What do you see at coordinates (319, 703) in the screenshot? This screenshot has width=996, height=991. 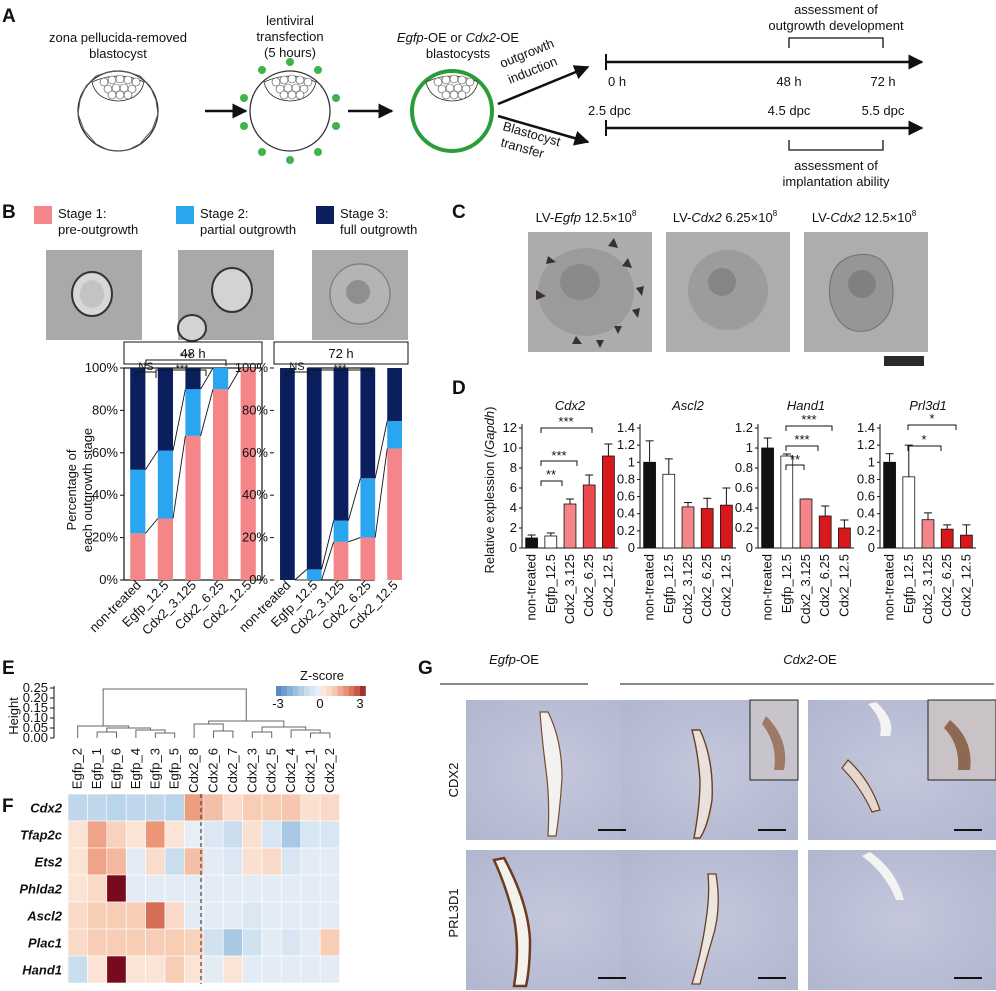 I see `zscore-tick-zero: 0` at bounding box center [319, 703].